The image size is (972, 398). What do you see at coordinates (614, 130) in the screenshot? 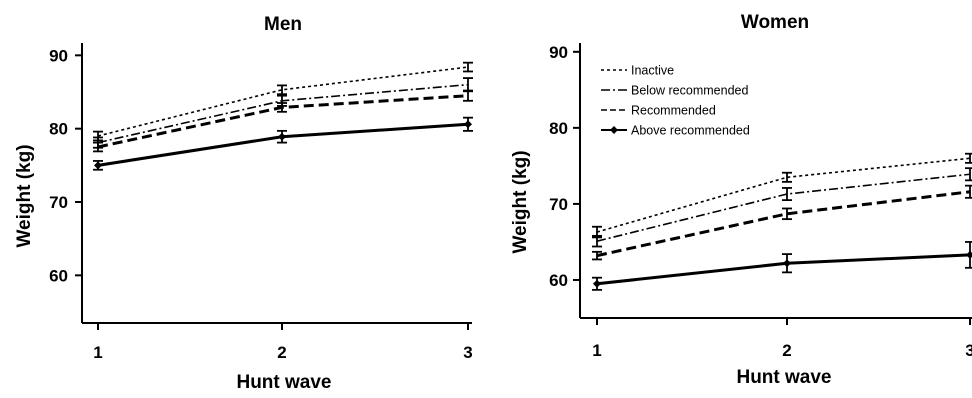
I see `legend-marker` at bounding box center [614, 130].